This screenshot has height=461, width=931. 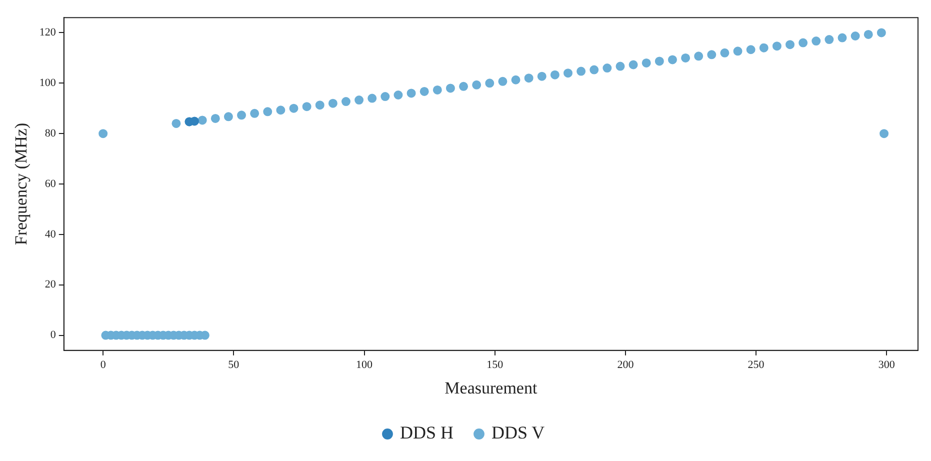 I want to click on y-tick-label: 20, so click(x=50, y=284).